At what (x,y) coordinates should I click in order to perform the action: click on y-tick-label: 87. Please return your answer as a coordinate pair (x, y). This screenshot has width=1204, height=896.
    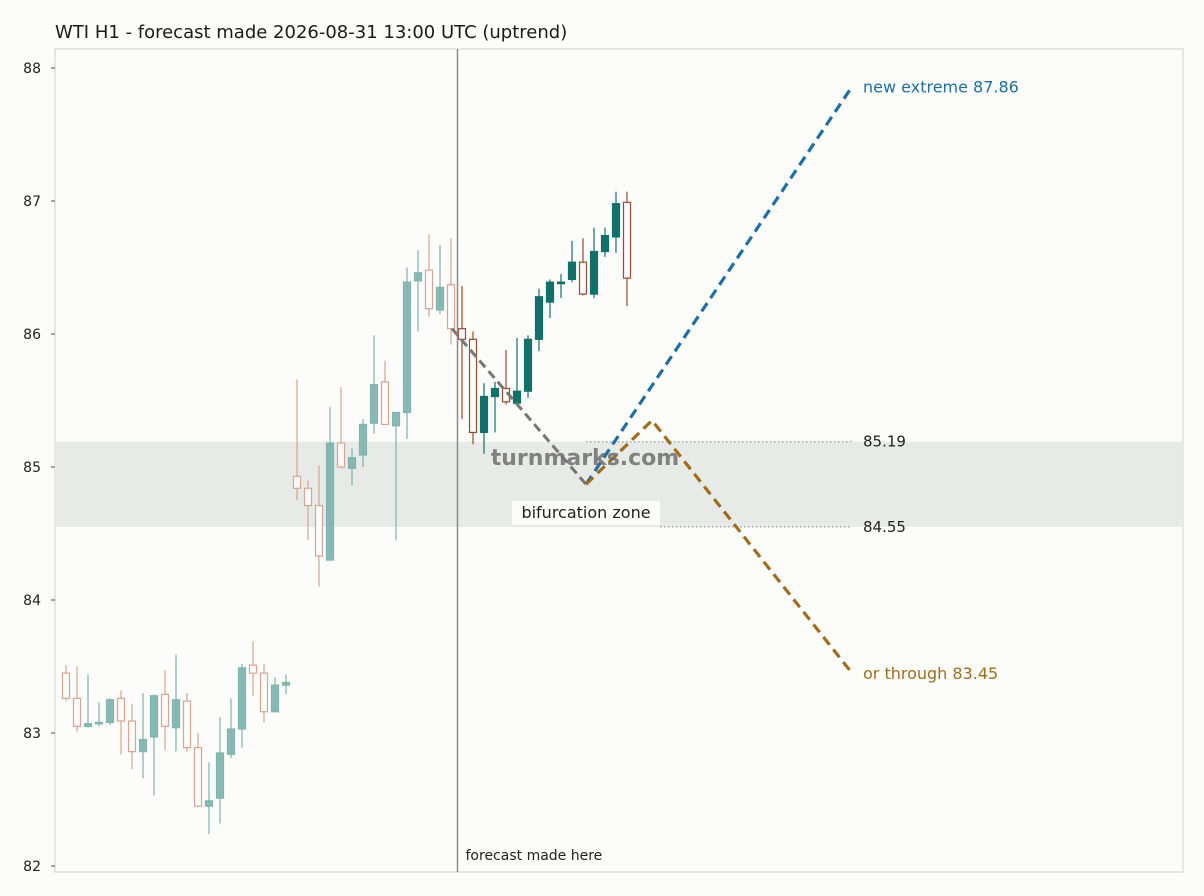
    Looking at the image, I should click on (32, 202).